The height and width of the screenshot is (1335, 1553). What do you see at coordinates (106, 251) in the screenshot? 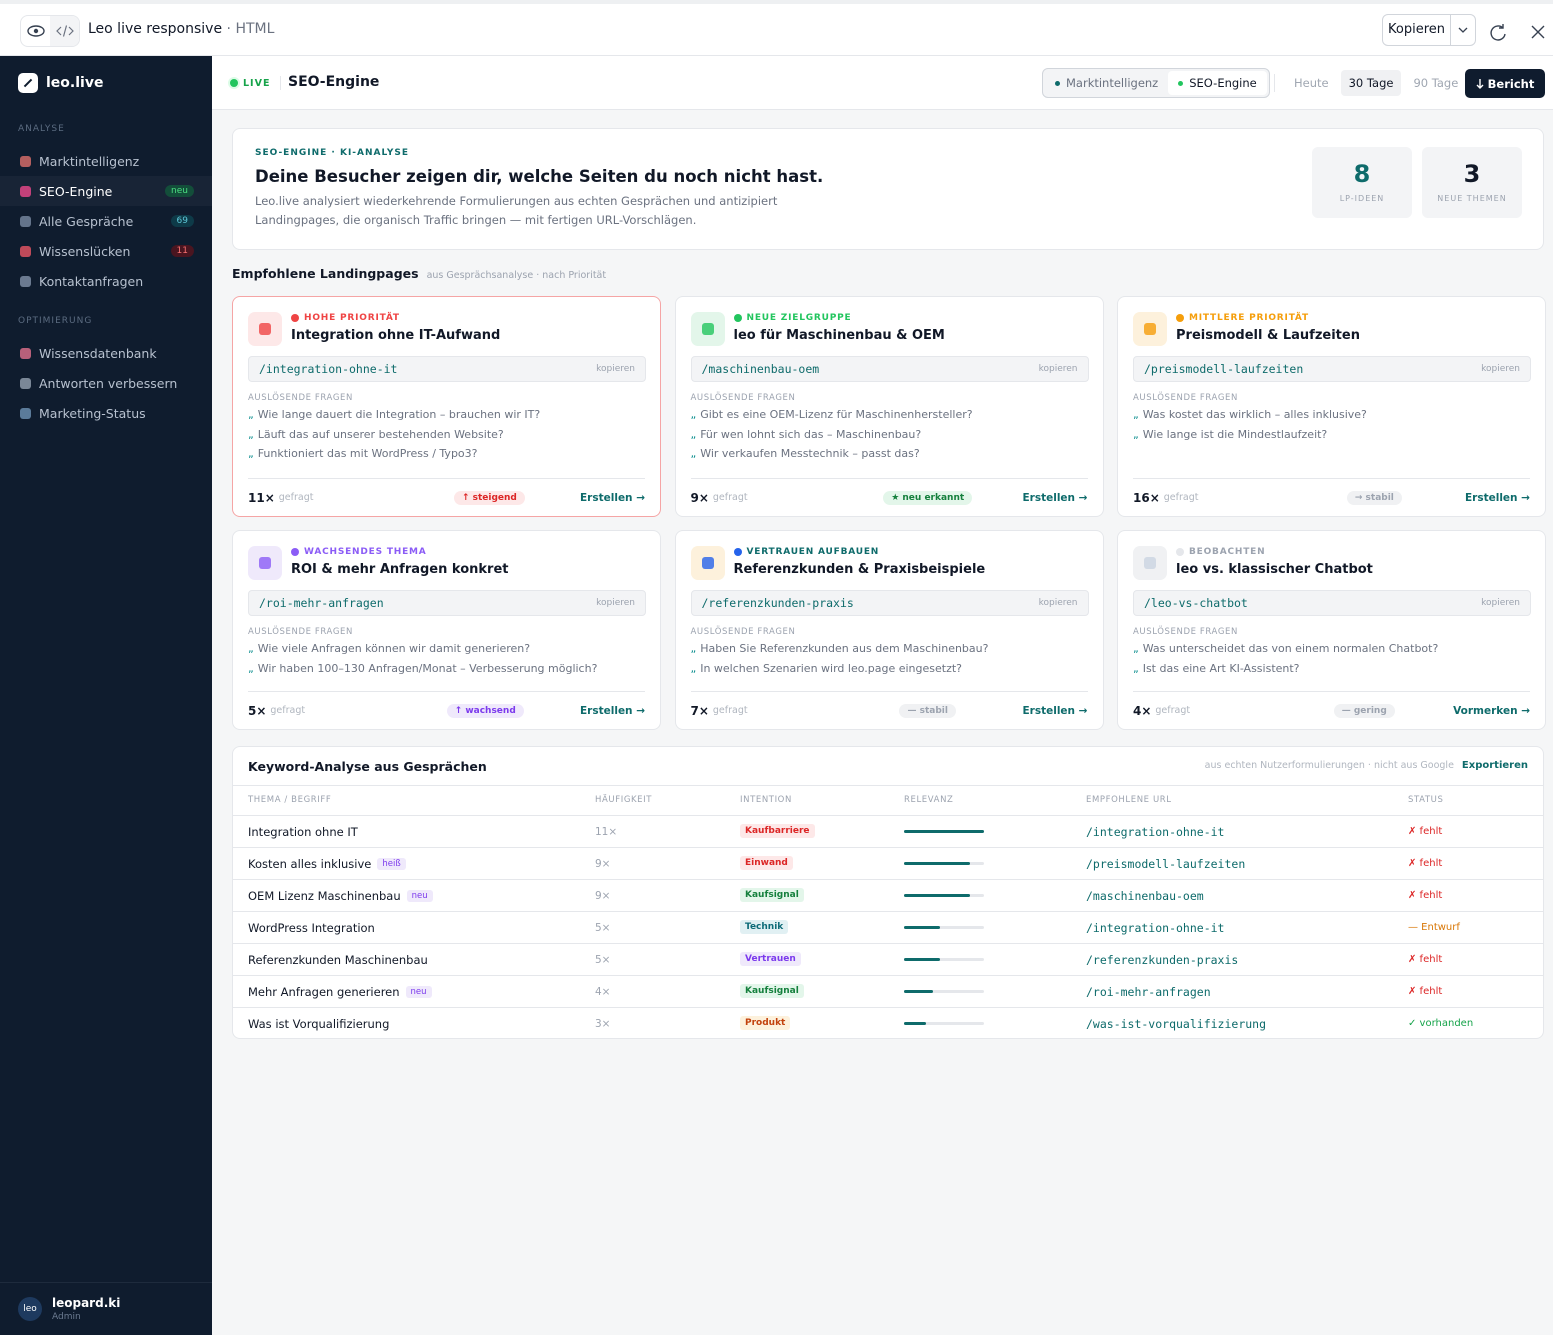
I see `nav-item: Wissenslücken 11` at bounding box center [106, 251].